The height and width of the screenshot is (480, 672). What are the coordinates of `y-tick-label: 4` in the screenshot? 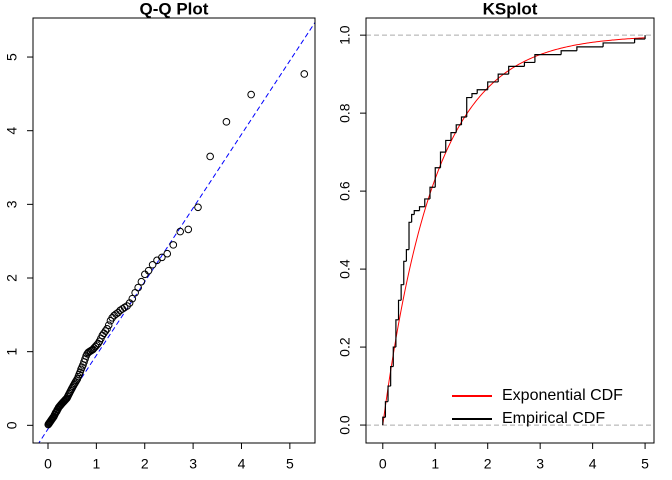 It's located at (12, 131).